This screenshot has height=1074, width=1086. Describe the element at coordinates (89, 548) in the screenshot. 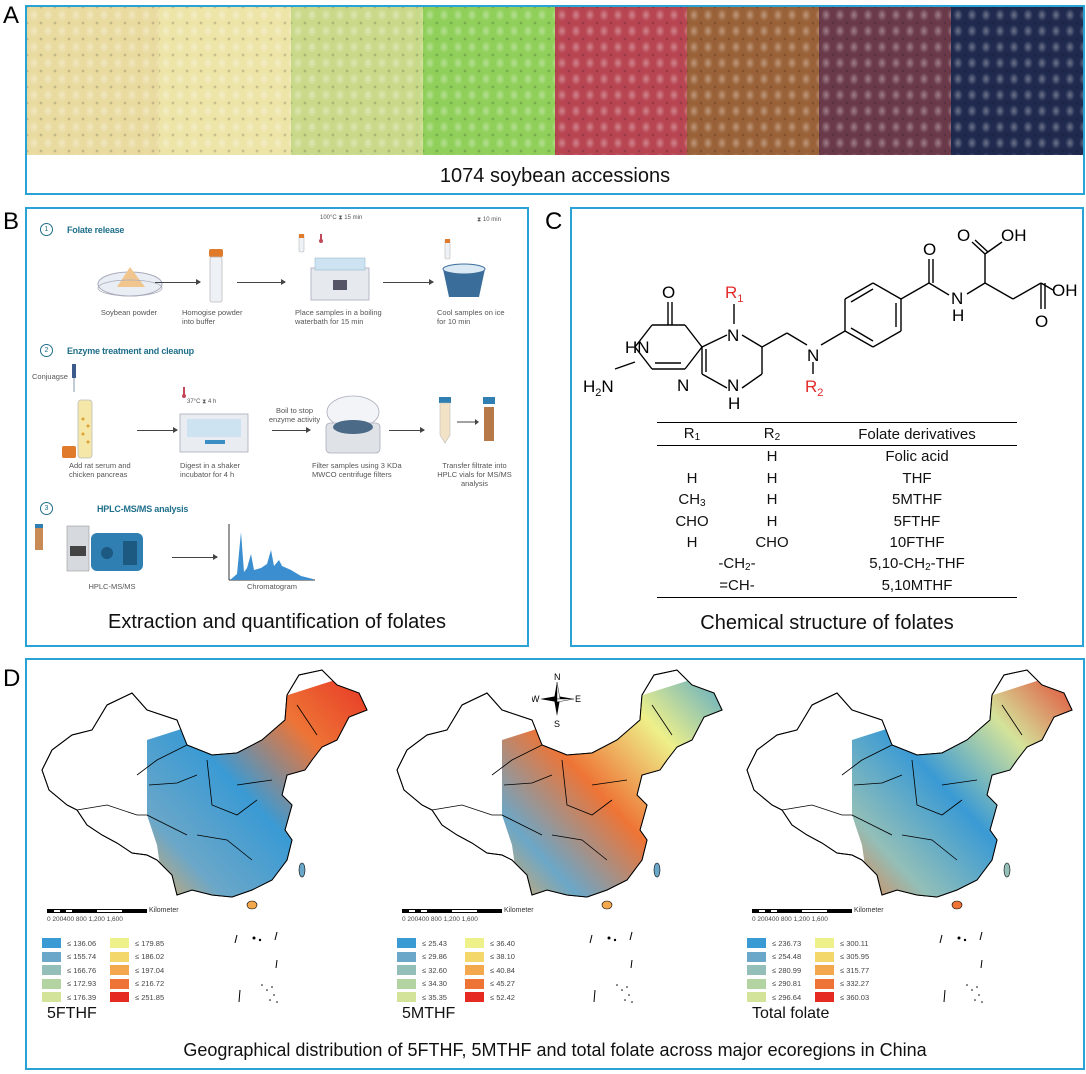

I see `hplc-ms-instrument-icon` at that location.